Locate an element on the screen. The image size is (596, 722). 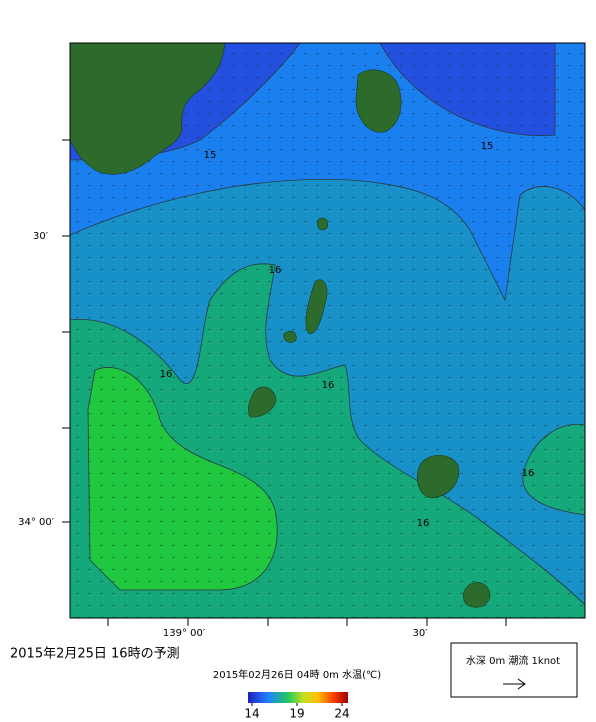
lon-label: 139° 00′ is located at coordinates (184, 633).